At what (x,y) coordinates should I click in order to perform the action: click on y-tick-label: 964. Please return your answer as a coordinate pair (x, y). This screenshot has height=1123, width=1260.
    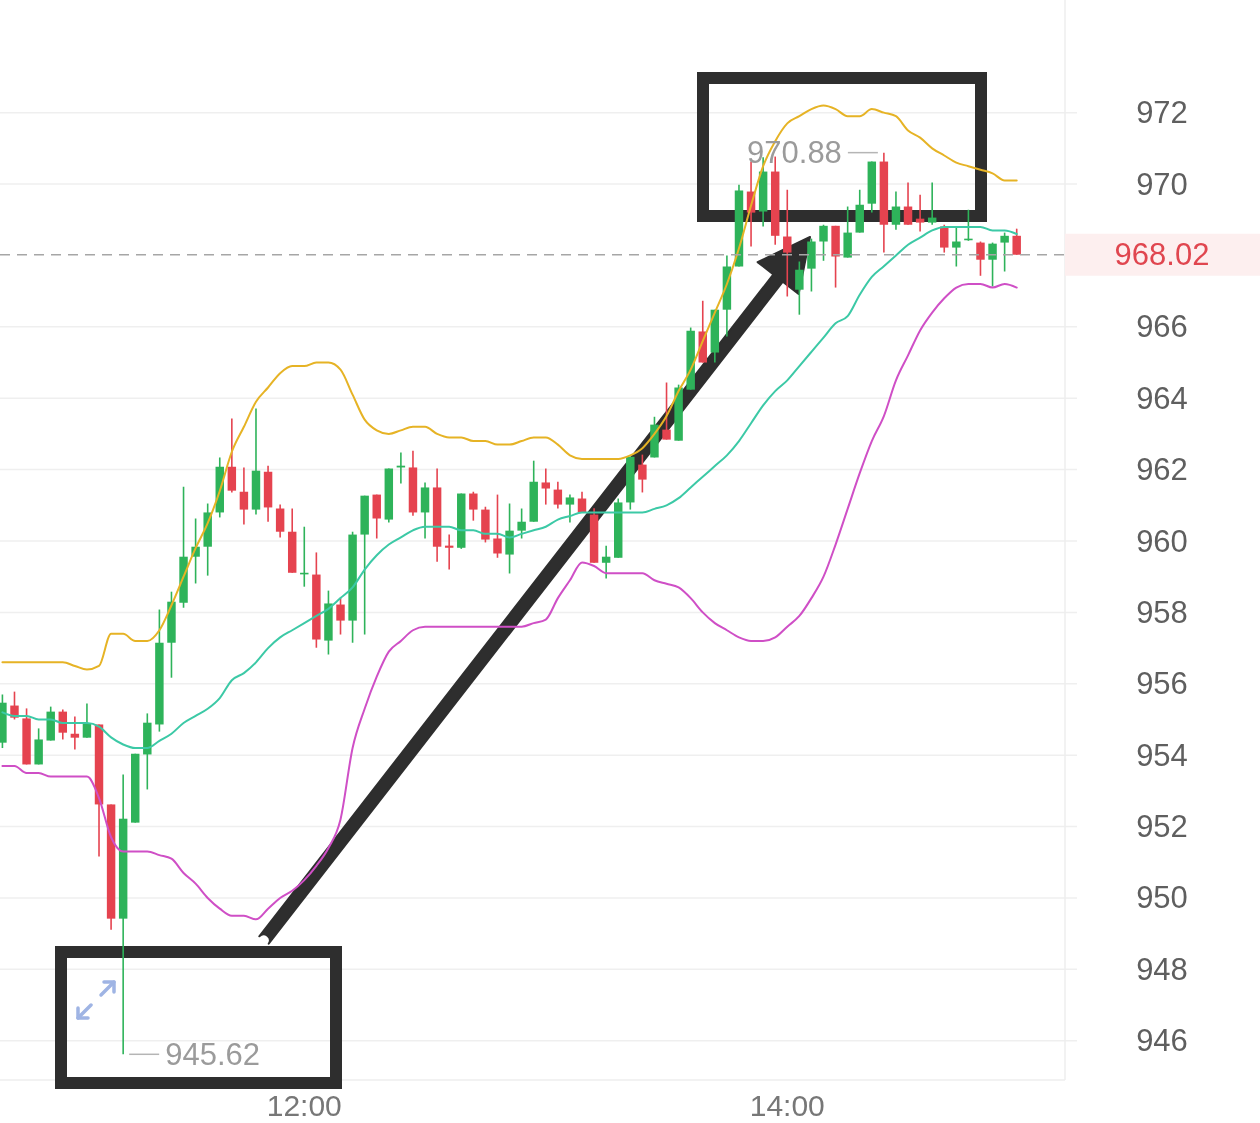
    Looking at the image, I should click on (1162, 398).